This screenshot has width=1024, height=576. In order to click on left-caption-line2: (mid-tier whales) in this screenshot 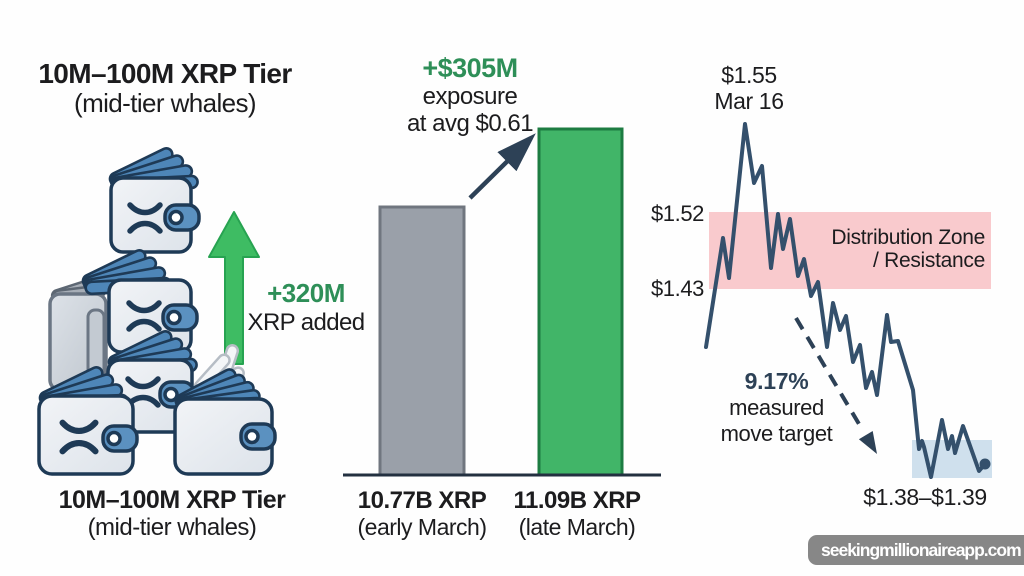, I will do `click(172, 528)`.